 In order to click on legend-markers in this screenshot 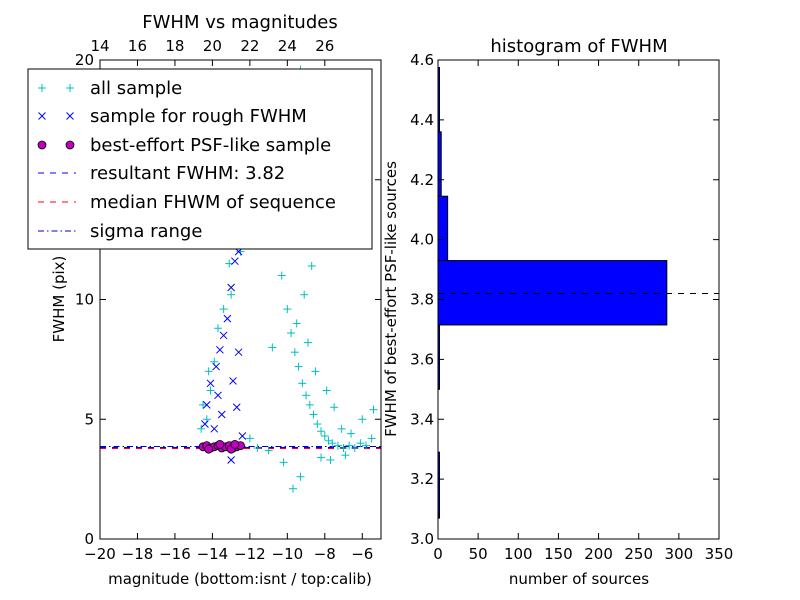, I will do `click(56, 158)`.